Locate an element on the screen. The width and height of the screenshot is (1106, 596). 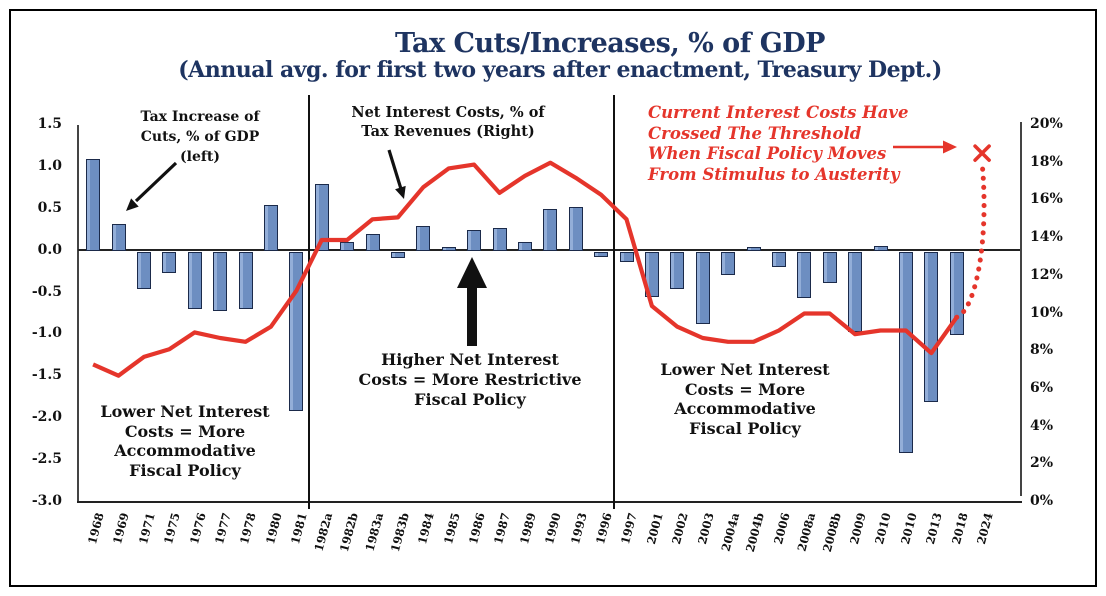
bar-1978 is located at coordinates (245, 280).